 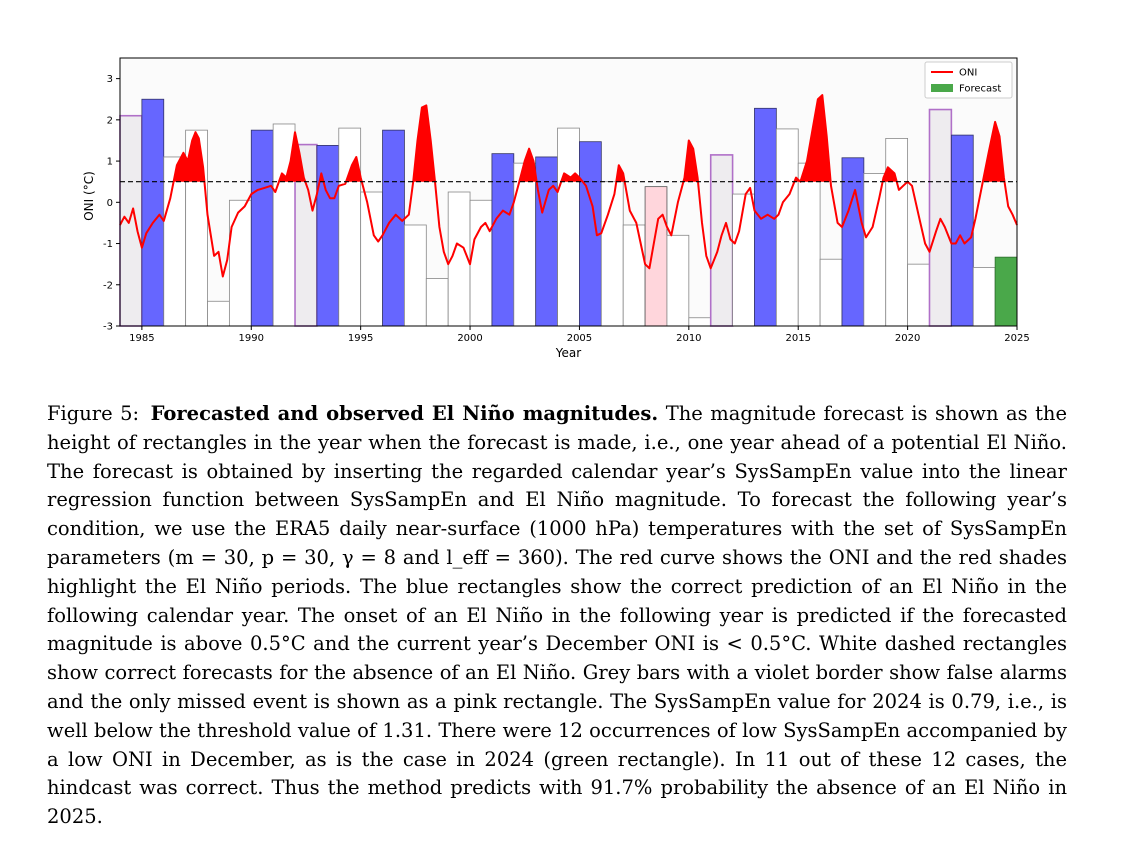 What do you see at coordinates (110, 120) in the screenshot?
I see `y-tick-label: 2` at bounding box center [110, 120].